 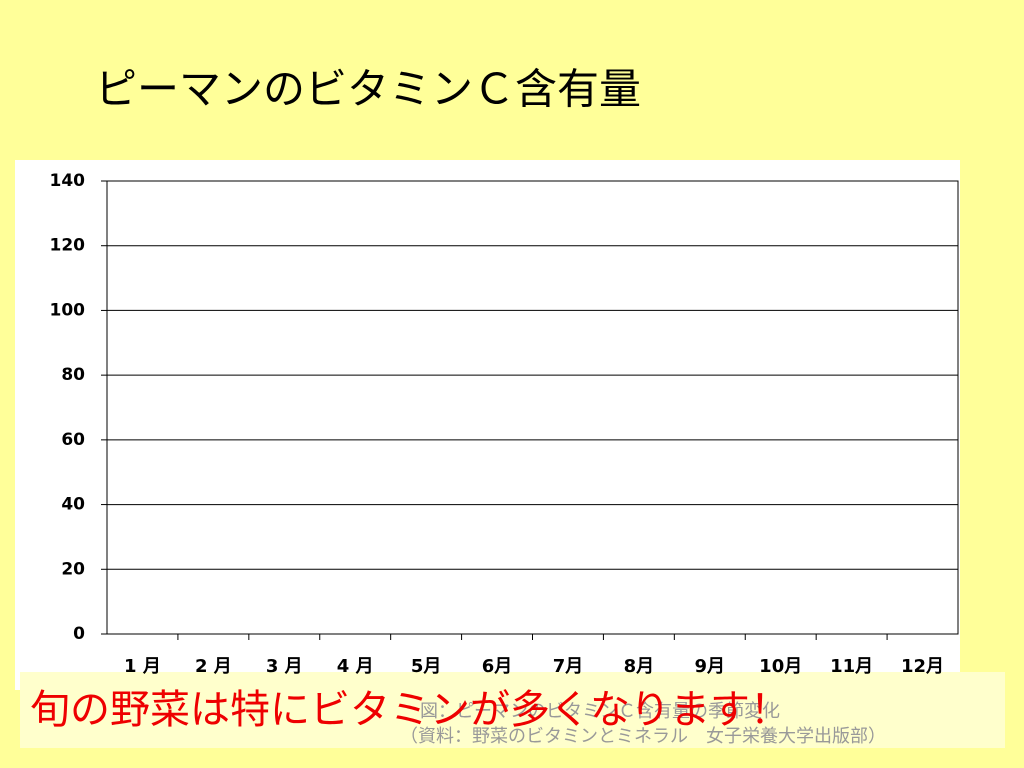 What do you see at coordinates (284, 666) in the screenshot?
I see `x-tick-label: 3 月` at bounding box center [284, 666].